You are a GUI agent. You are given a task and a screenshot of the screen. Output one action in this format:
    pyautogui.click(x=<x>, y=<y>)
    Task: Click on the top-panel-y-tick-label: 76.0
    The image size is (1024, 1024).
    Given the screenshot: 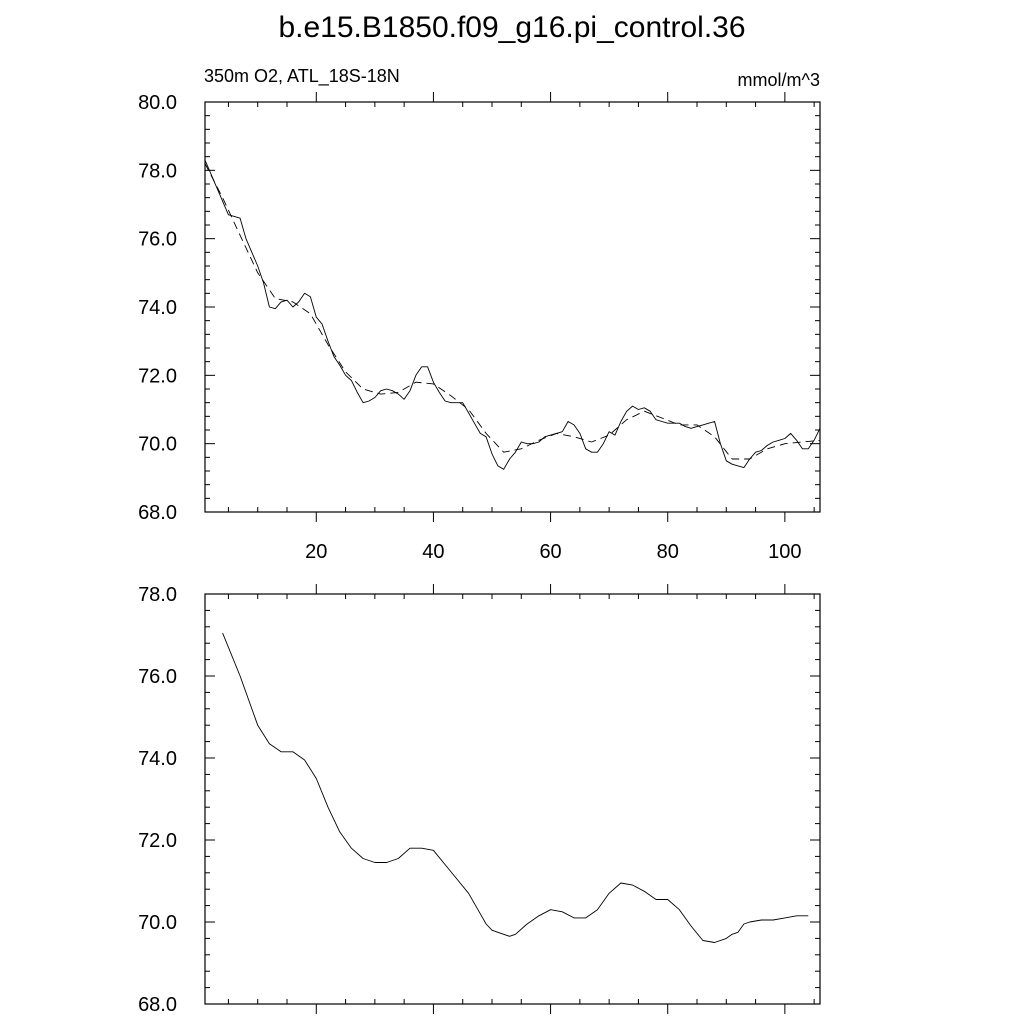 What is the action you would take?
    pyautogui.click(x=157, y=240)
    